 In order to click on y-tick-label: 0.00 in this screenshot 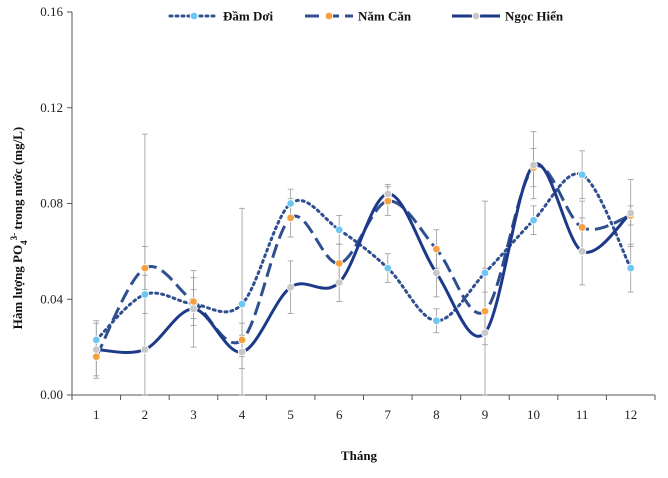, I will do `click(51, 394)`.